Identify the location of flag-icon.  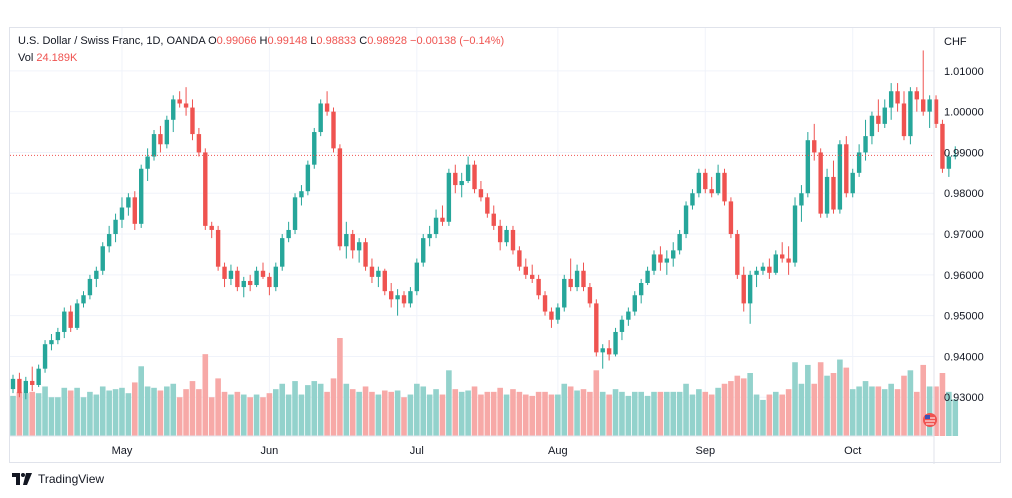
(930, 420).